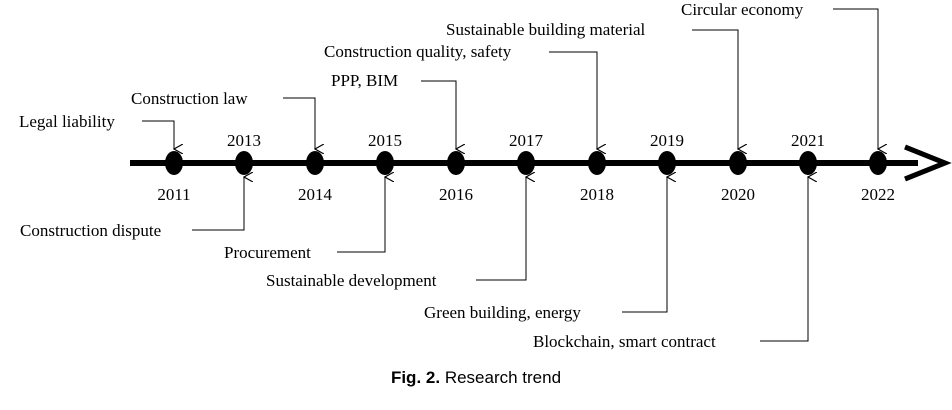  Describe the element at coordinates (742, 9) in the screenshot. I see `topic-circular-economy: Circular economy` at that location.